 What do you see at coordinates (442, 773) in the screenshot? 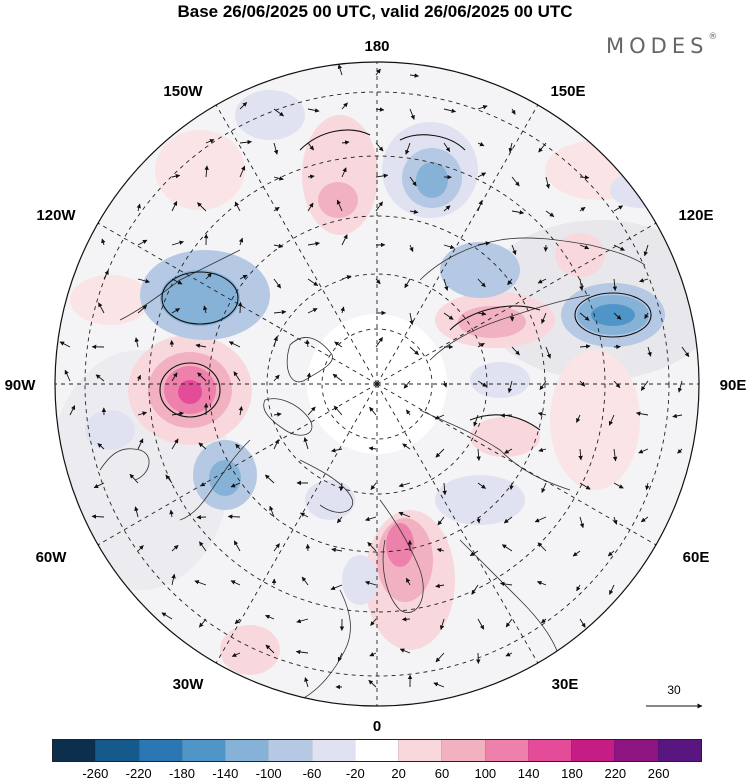
I see `colorbar-tick-label: 60` at bounding box center [442, 773].